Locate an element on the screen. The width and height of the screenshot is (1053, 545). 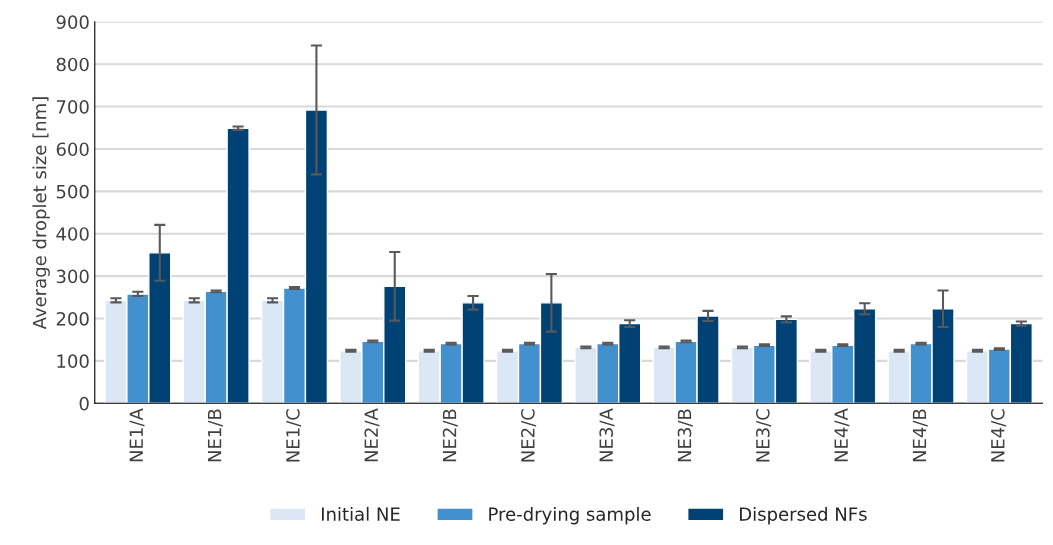
y-tick-label: 800 is located at coordinates (72, 64).